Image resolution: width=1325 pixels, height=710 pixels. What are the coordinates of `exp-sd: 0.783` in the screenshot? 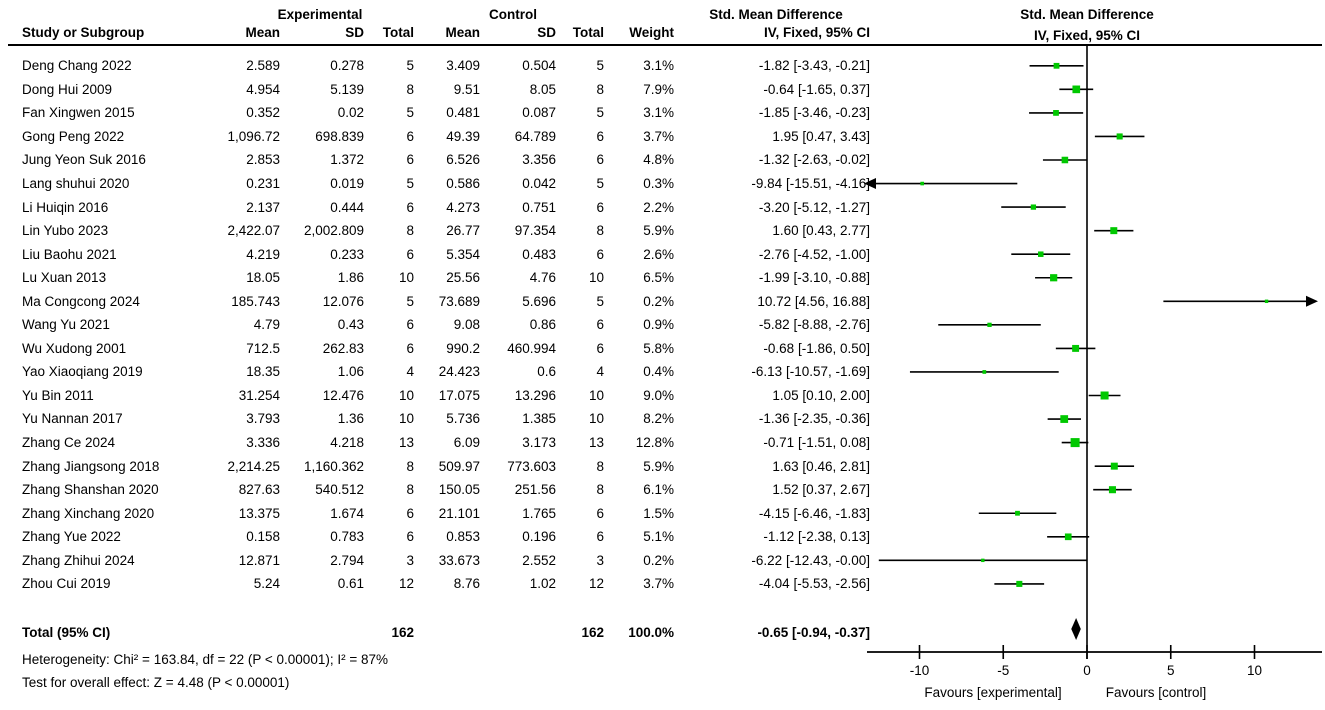 It's located at (347, 537).